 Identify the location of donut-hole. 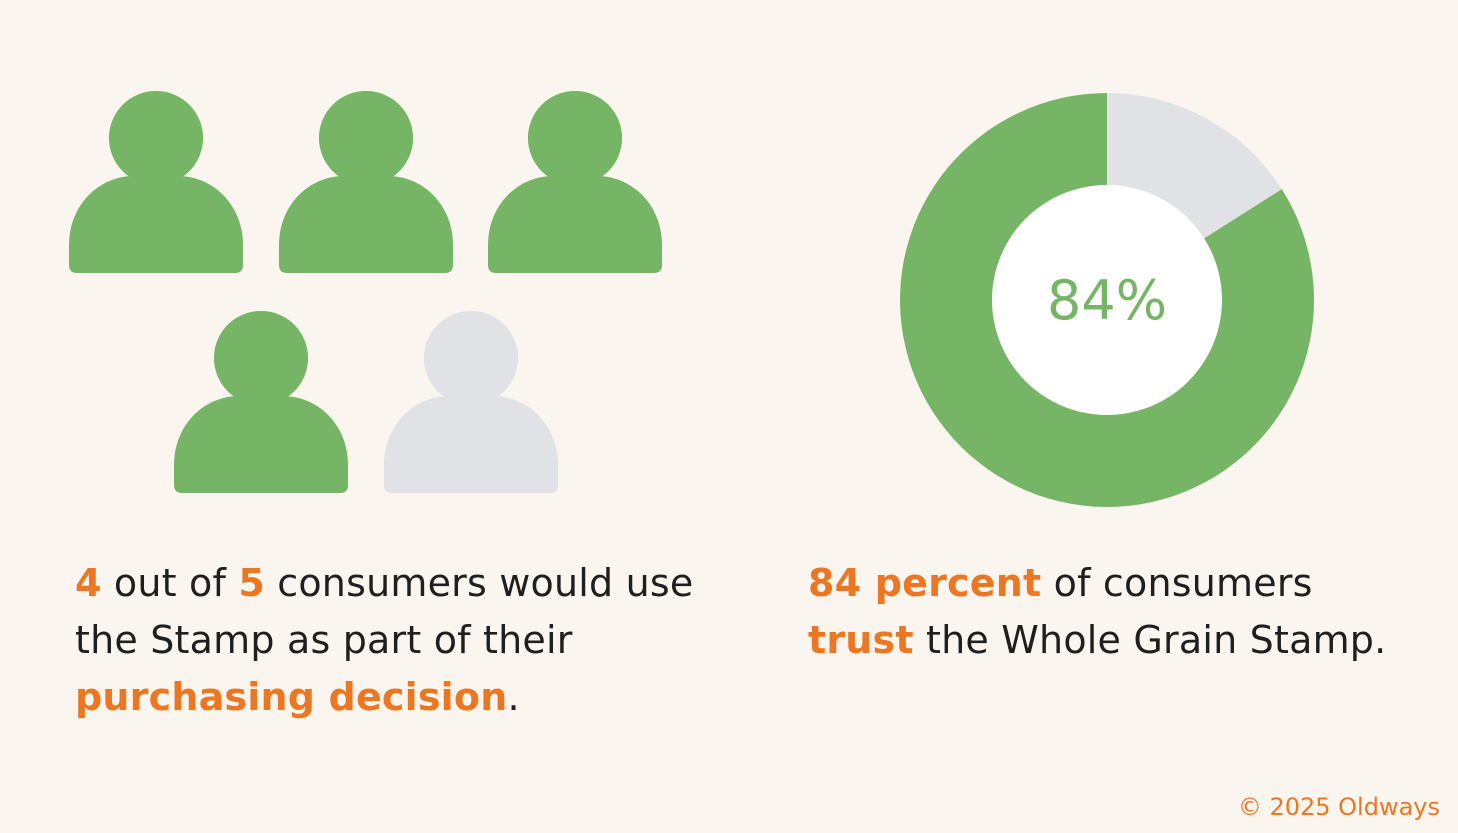
(1107, 300).